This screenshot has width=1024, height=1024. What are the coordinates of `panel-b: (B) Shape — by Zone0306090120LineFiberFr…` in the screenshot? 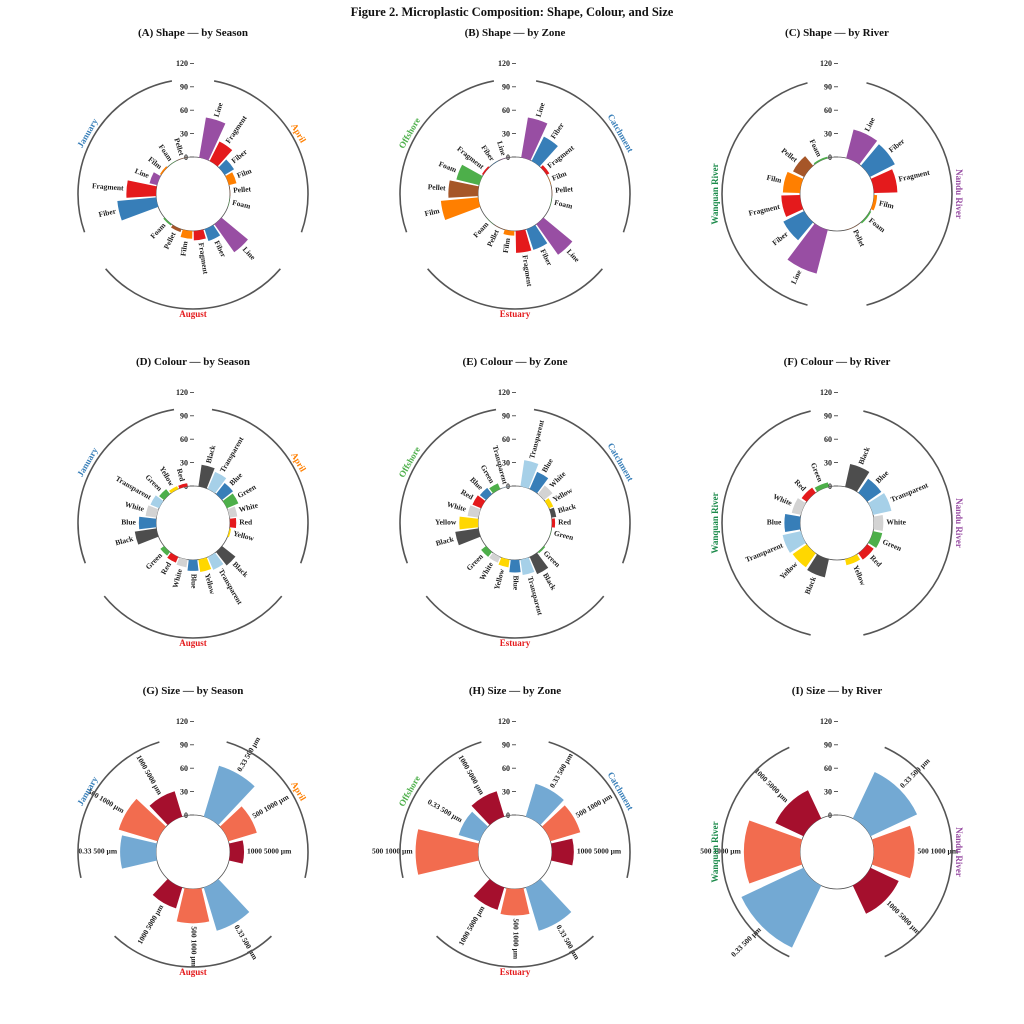 It's located at (516, 173).